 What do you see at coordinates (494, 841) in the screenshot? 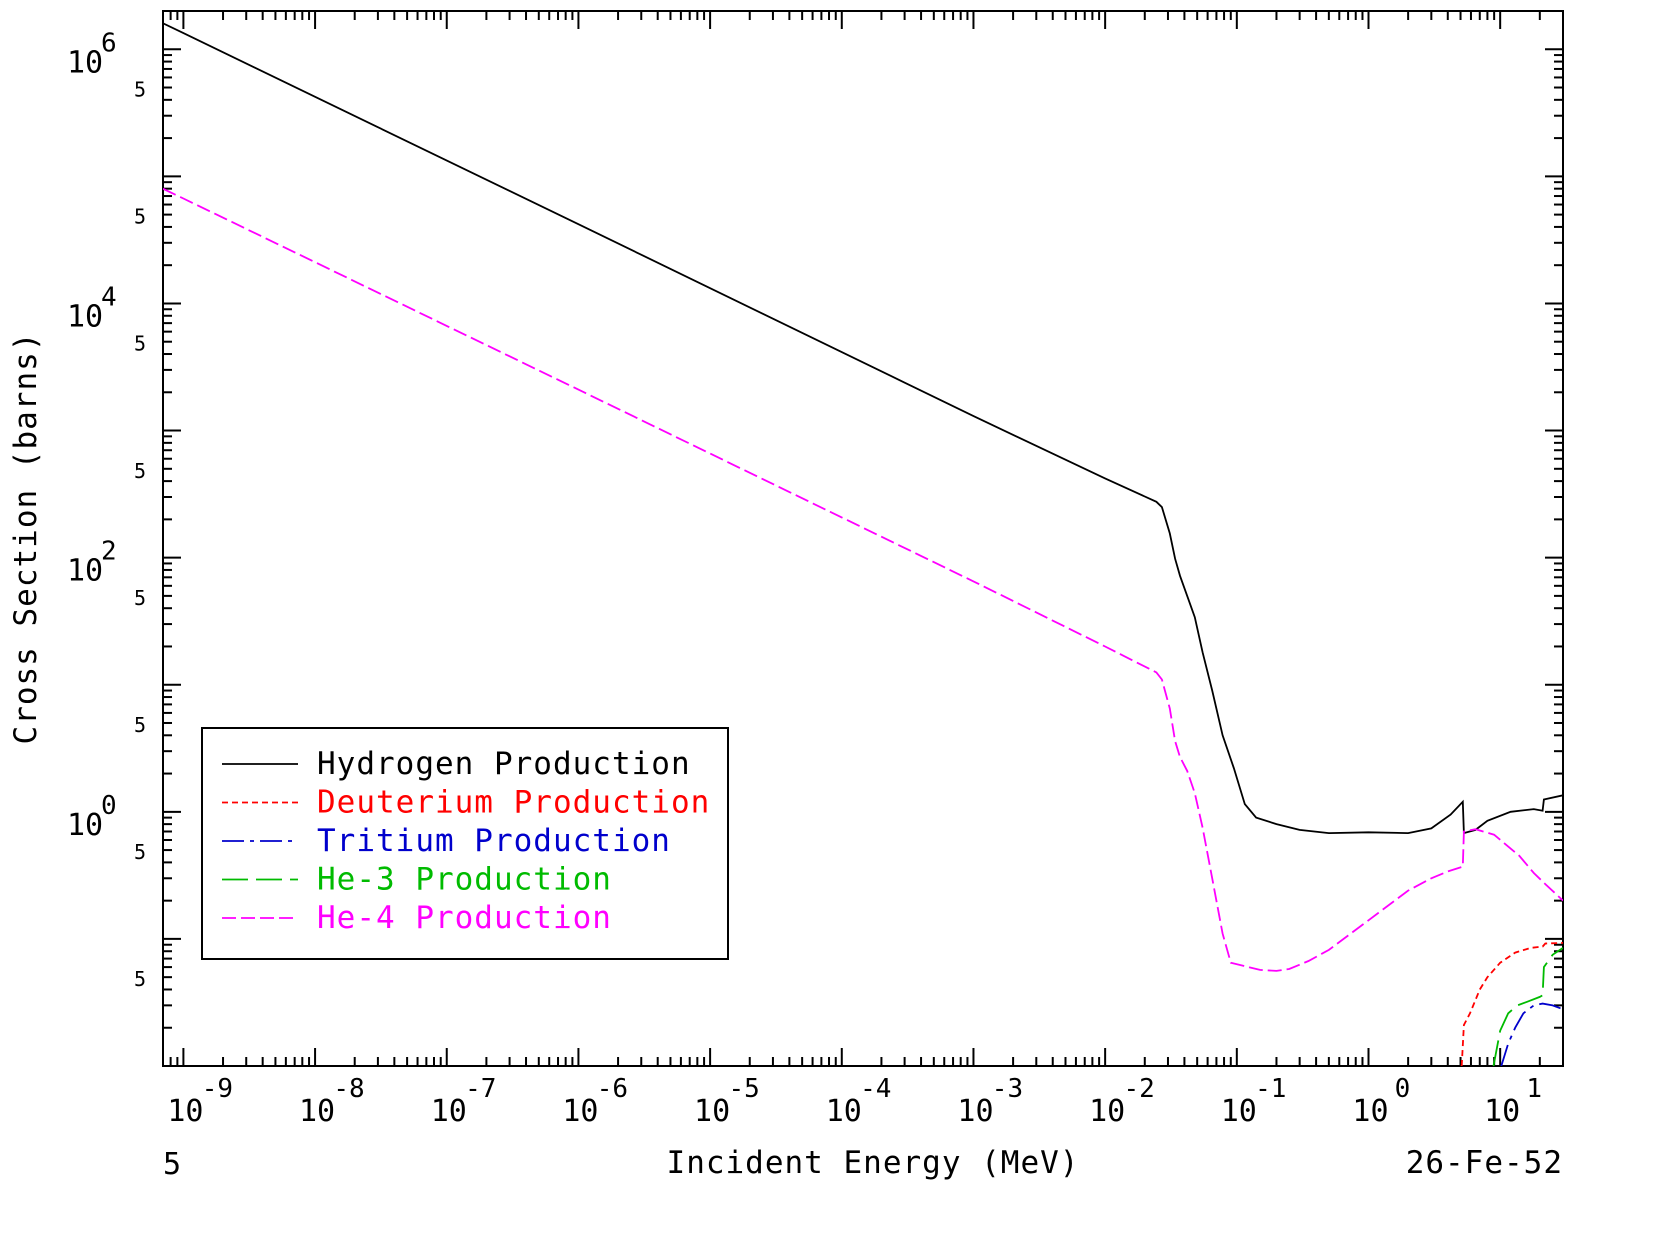
I see `legend-label: Tritium Production` at bounding box center [494, 841].